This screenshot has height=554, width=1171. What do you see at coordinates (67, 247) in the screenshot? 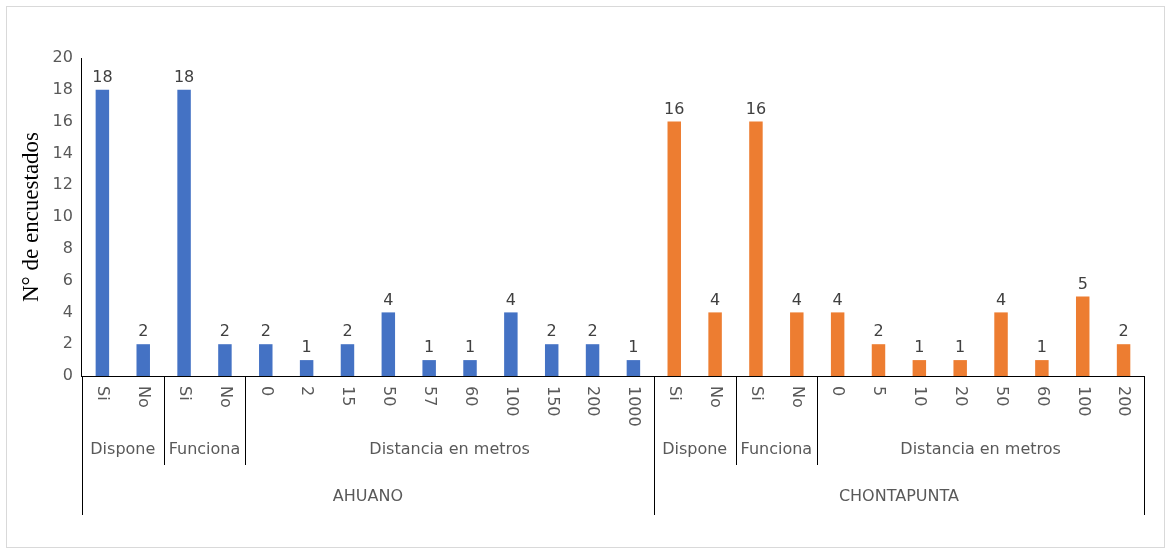
I see `y-tick-label: 8` at bounding box center [67, 247].